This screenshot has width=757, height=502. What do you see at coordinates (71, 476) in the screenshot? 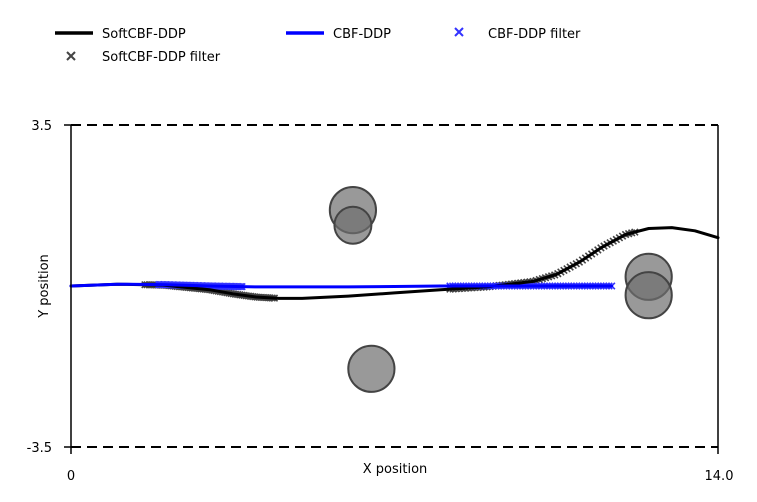
I see `x-tick-label-left: 0` at bounding box center [71, 476].